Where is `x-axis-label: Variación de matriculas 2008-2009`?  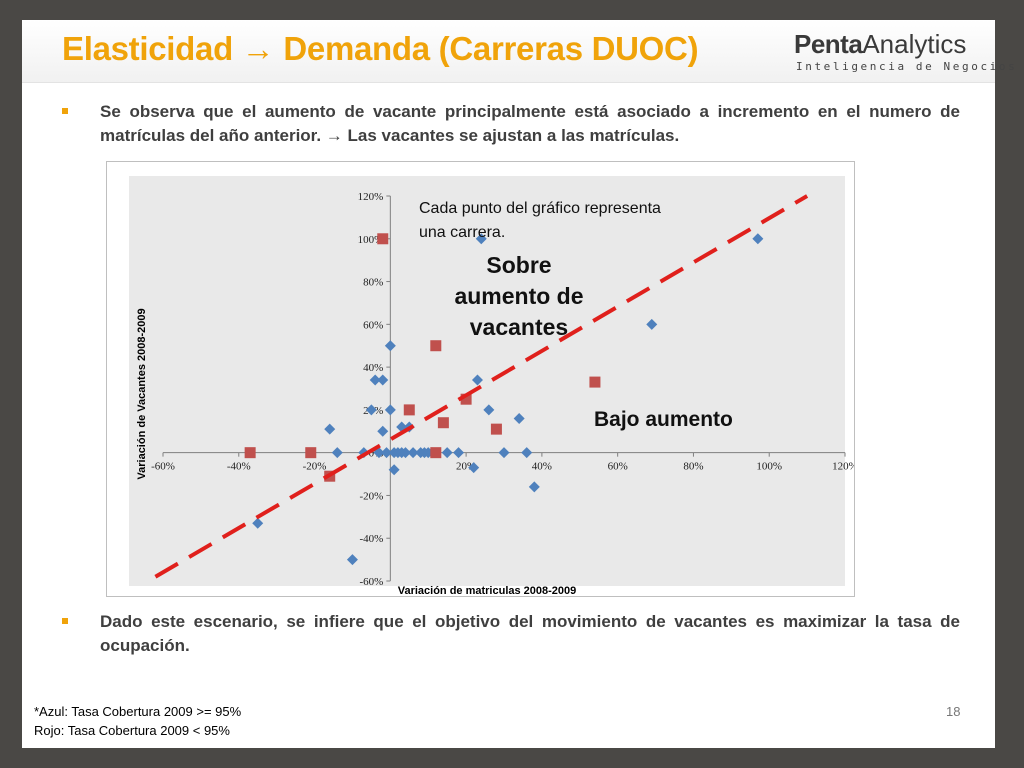
x-axis-label: Variación de matriculas 2008-2009 is located at coordinates (487, 590).